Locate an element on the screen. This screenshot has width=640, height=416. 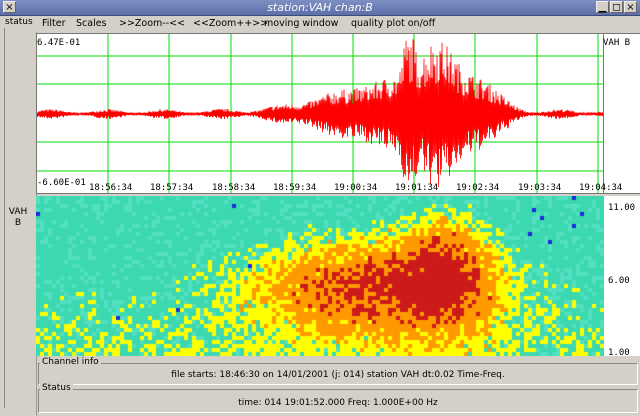
status-legend: Status is located at coordinates (56, 388).